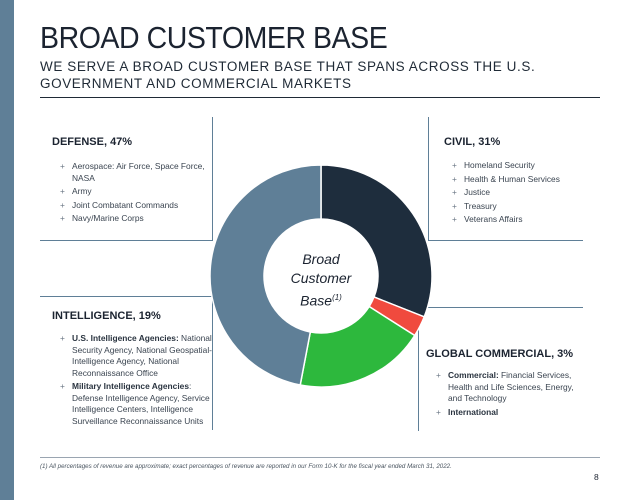  What do you see at coordinates (130, 386) in the screenshot?
I see `list-item-label: Military Intelligence Agencies` at bounding box center [130, 386].